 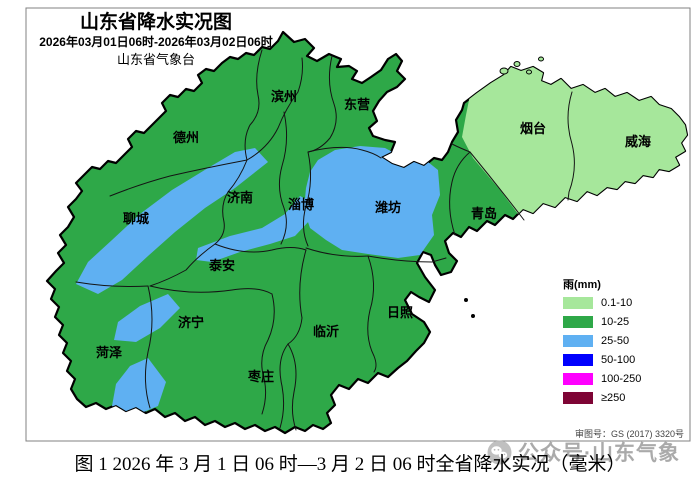 What do you see at coordinates (139, 387) in the screenshot?
I see `rain-region-heze-south-patch` at bounding box center [139, 387].